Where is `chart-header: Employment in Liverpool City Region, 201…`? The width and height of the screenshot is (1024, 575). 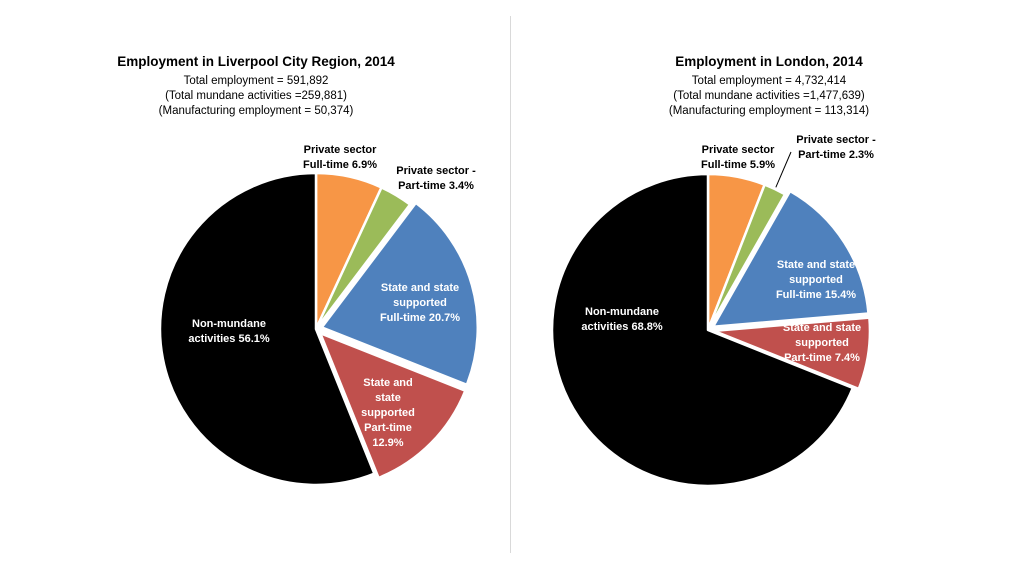 chart-header: Employment in Liverpool City Region, 201… is located at coordinates (256, 86).